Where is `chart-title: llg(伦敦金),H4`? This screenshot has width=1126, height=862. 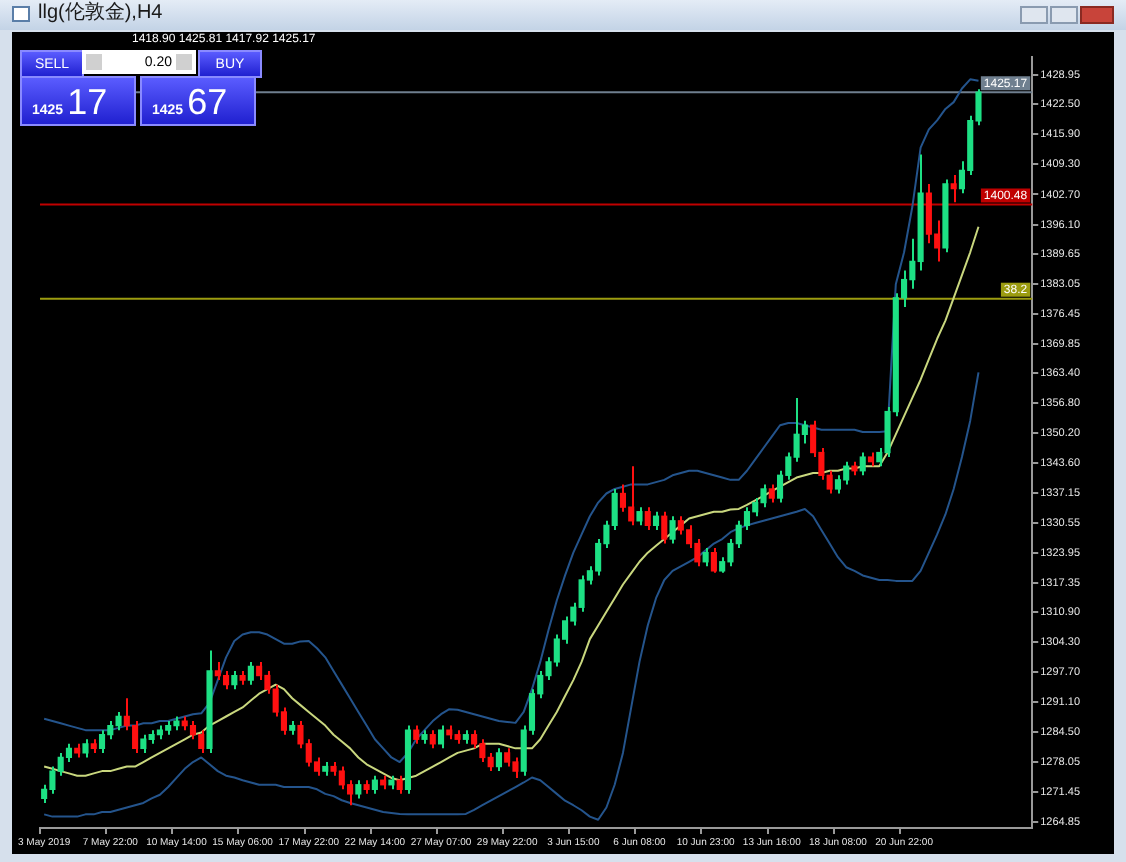 chart-title: llg(伦敦金),H4 is located at coordinates (100, 14).